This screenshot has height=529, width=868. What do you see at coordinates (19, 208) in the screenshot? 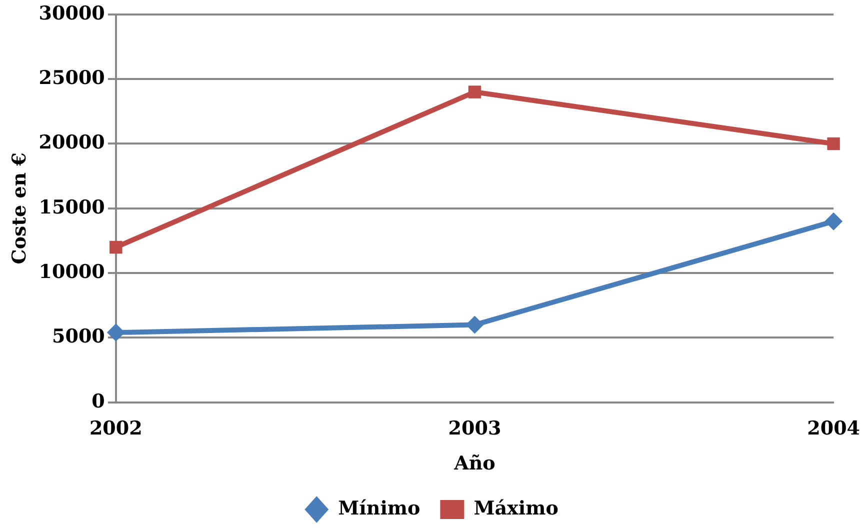
I see `y-axis-title: Coste en €` at bounding box center [19, 208].